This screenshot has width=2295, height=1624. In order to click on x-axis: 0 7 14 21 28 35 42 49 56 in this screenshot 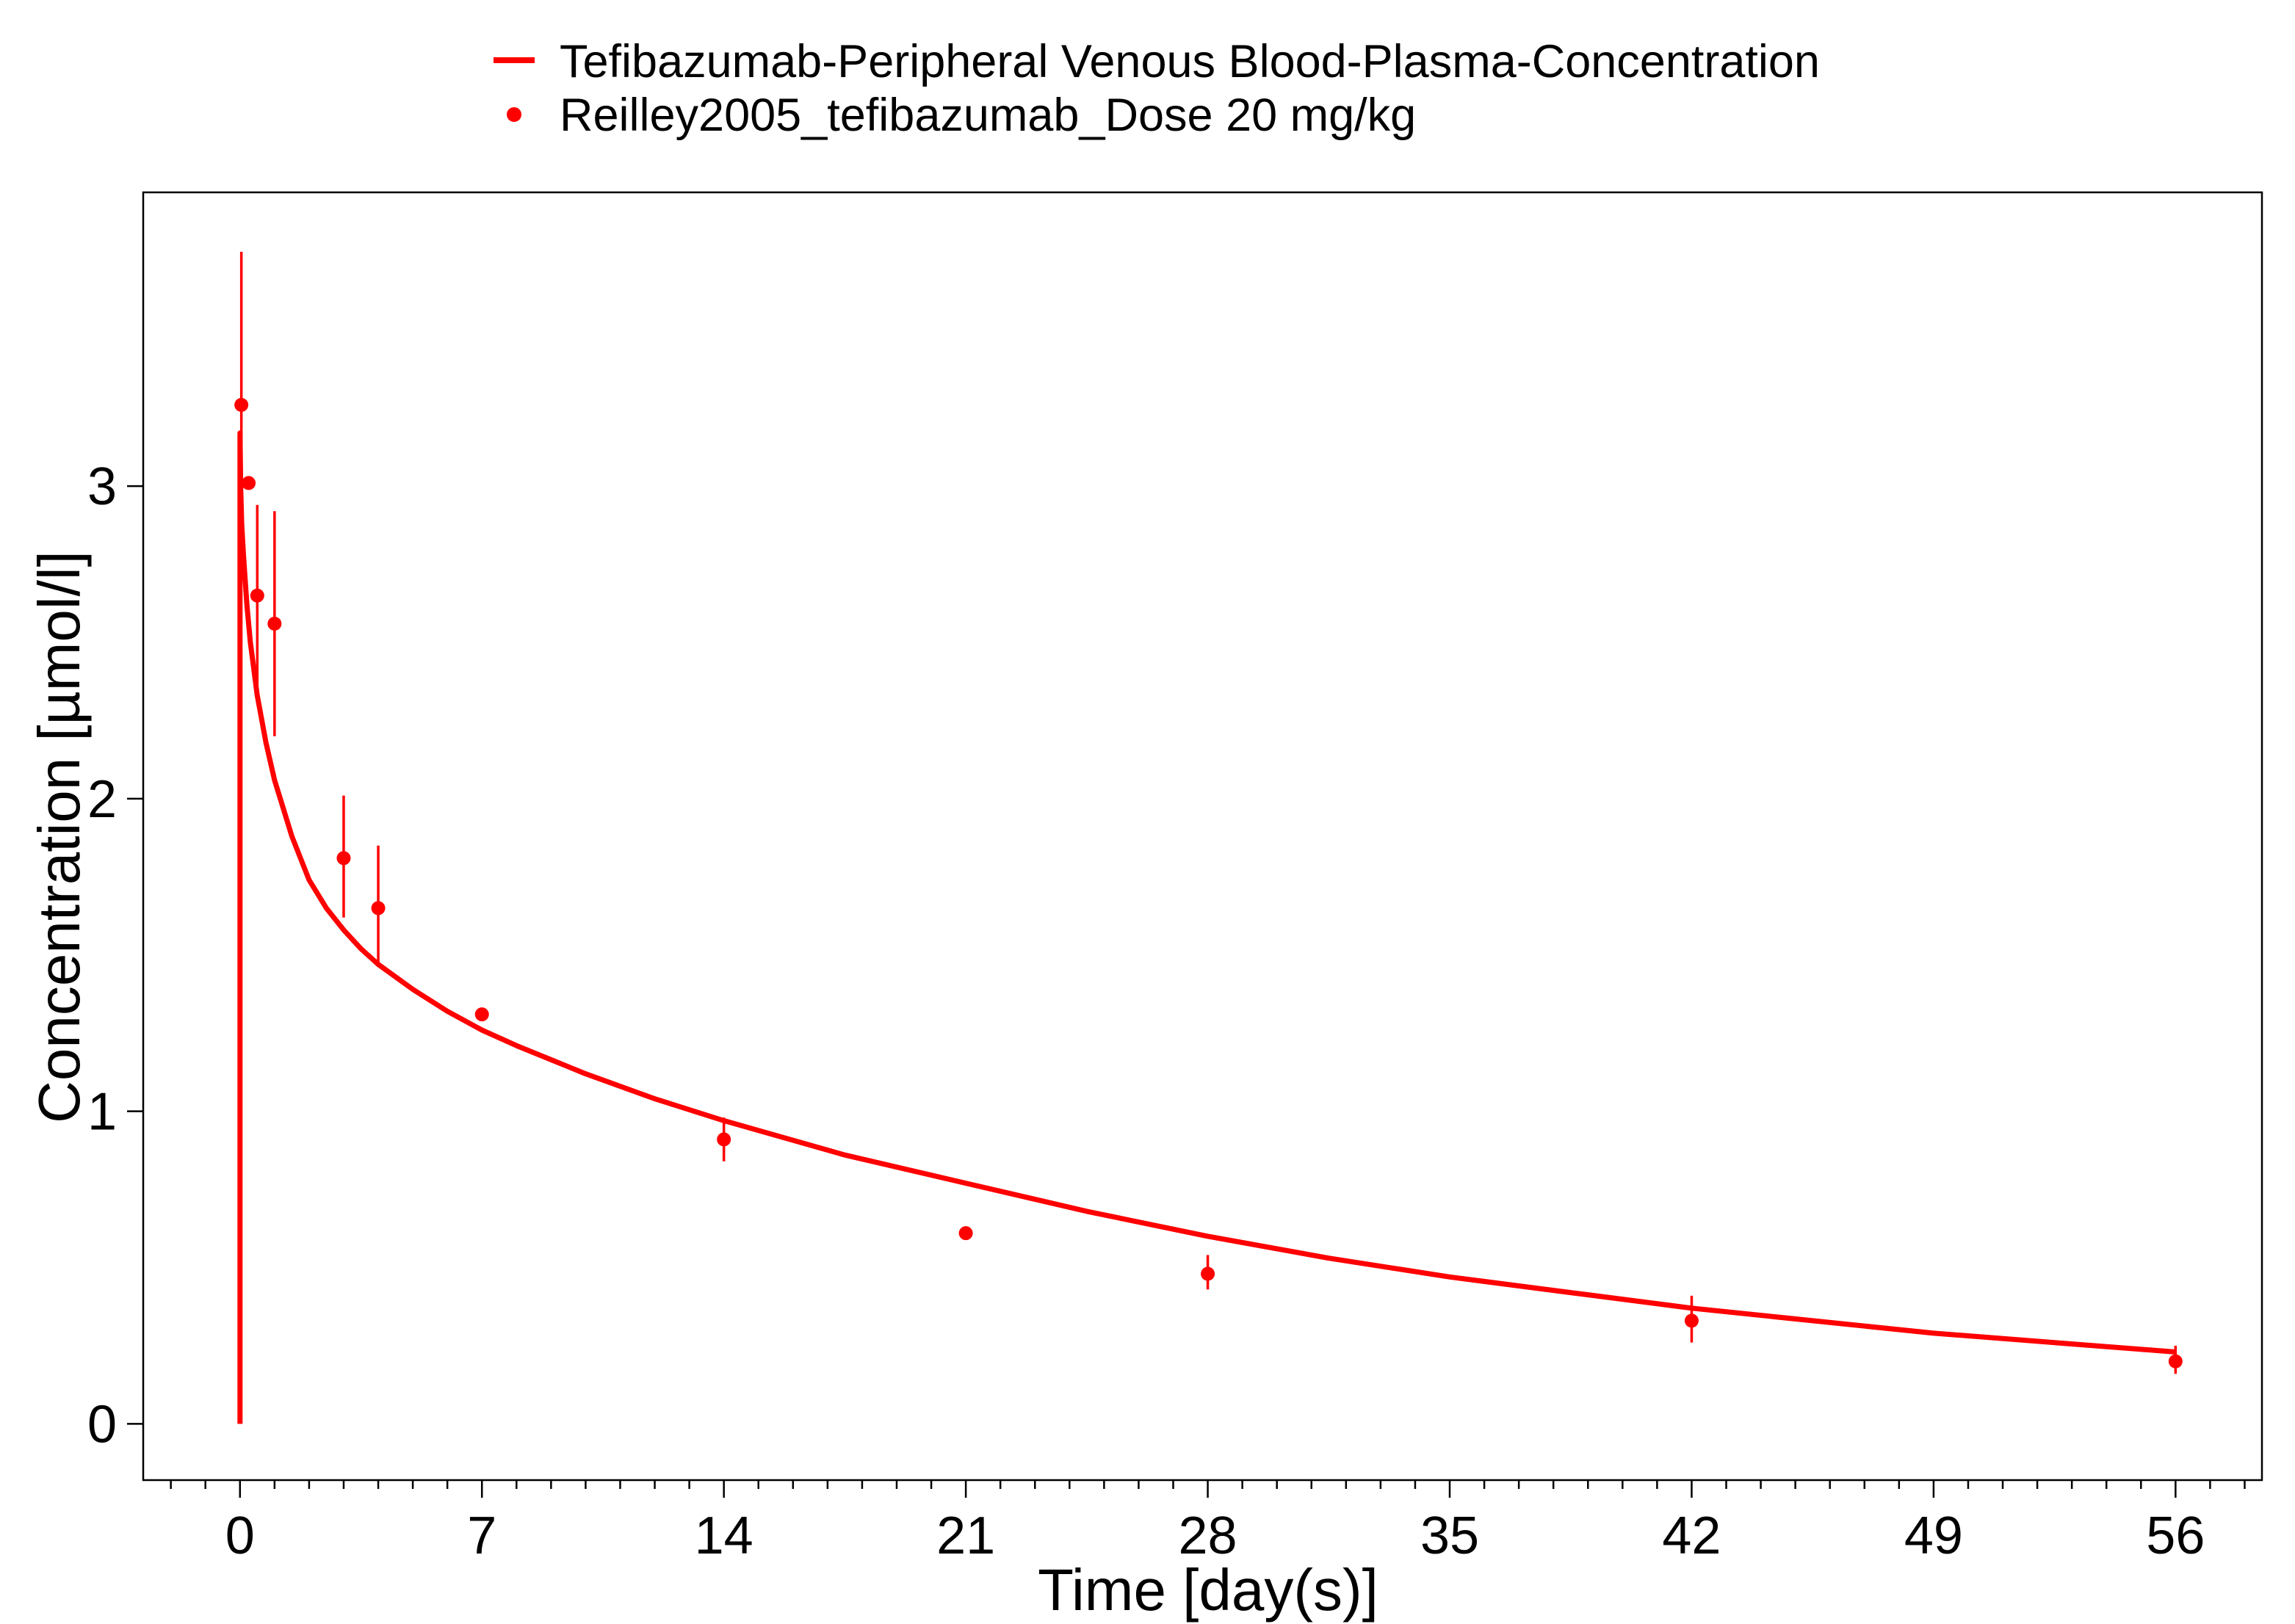, I will do `click(1208, 1522)`.